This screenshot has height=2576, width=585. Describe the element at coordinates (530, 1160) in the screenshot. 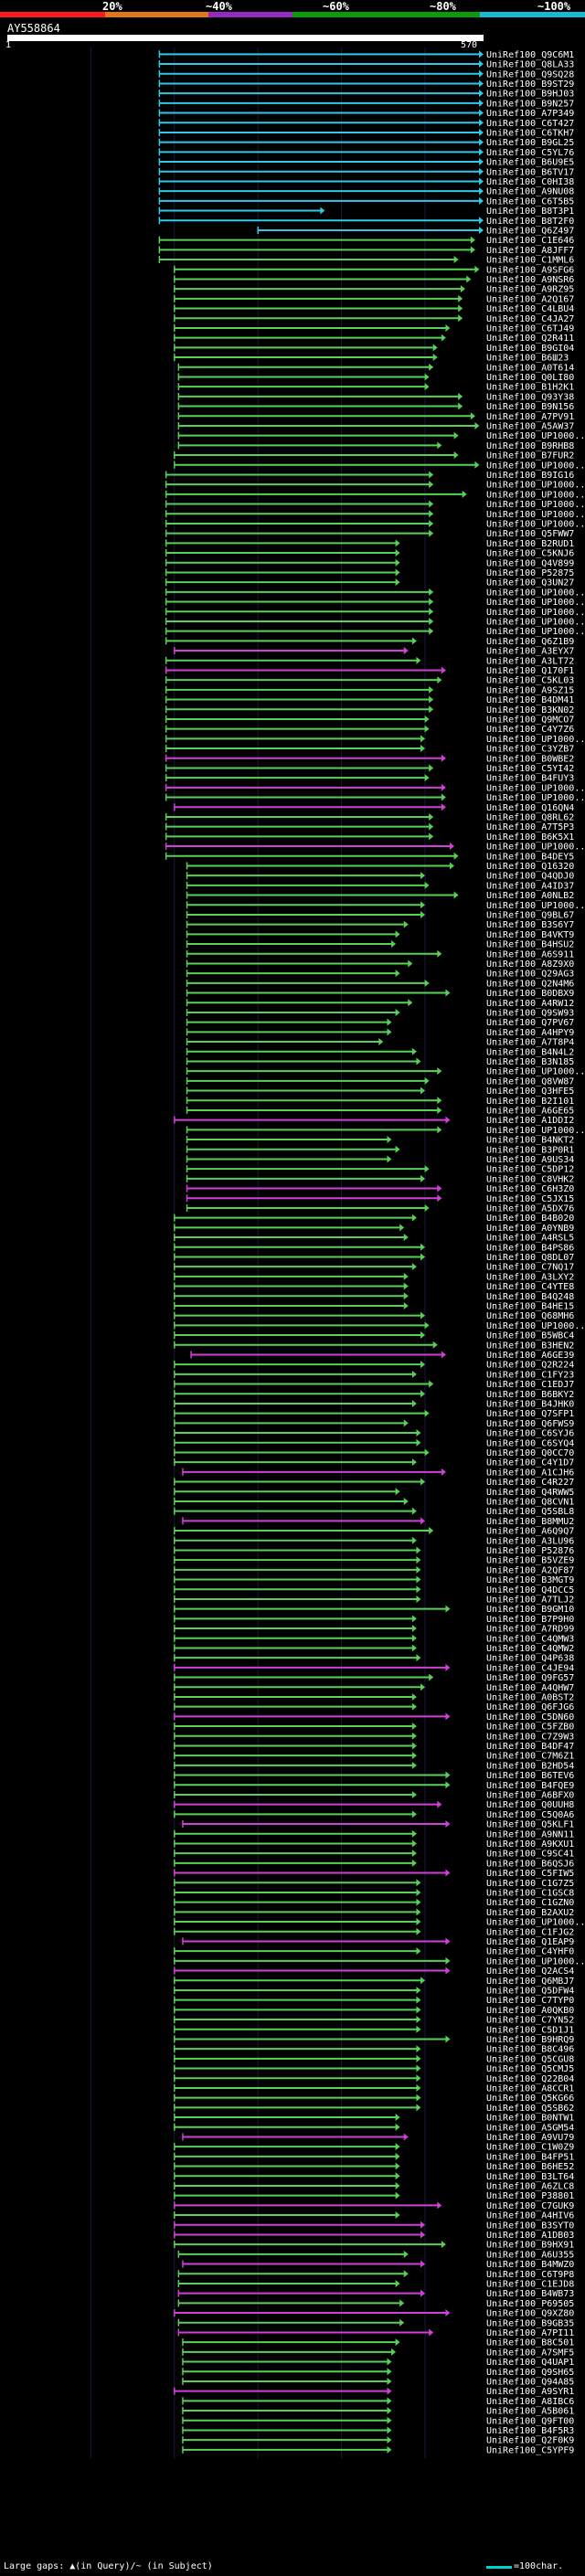

I see `hit-label: UniRef100_A9US34` at that location.